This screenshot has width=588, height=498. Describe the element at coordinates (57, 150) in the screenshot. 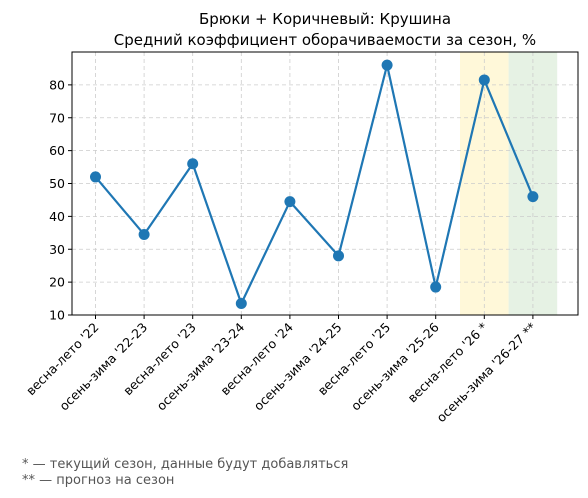

I see `y-tick-label-60: 60` at that location.